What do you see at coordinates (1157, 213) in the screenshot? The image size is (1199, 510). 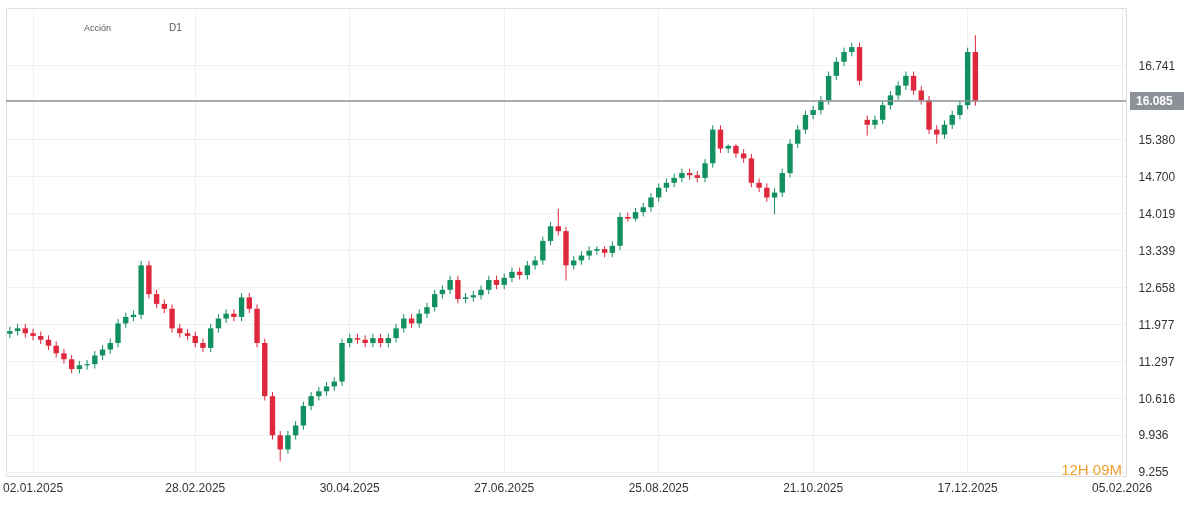 I see `y-tick-label: 14.019` at bounding box center [1157, 213].